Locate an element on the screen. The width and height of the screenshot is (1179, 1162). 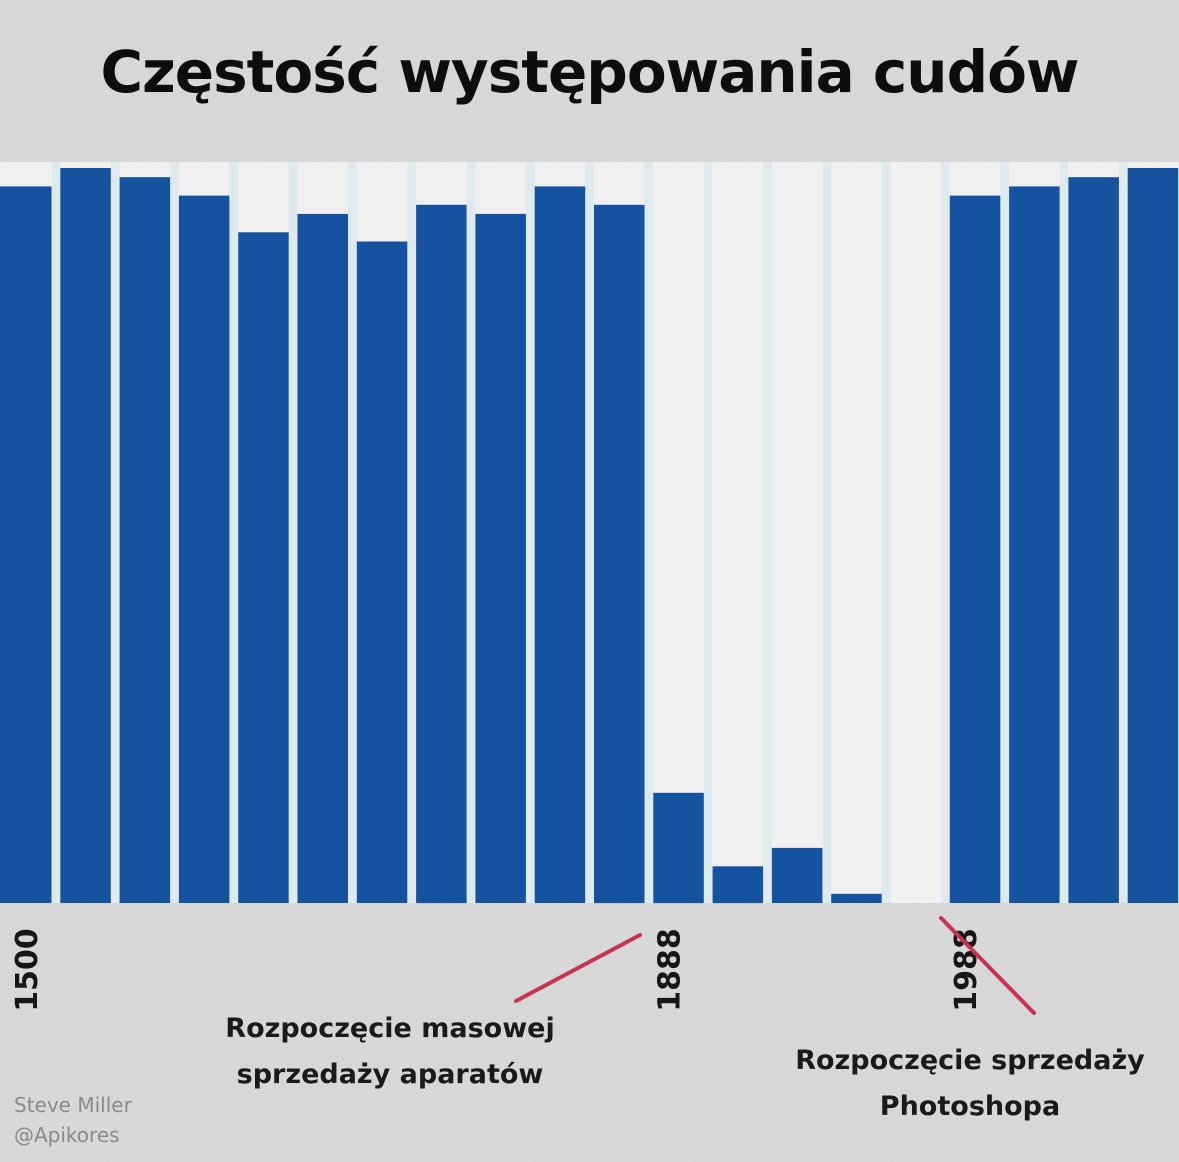
tick-label-1988: 1988 is located at coordinates (966, 970).